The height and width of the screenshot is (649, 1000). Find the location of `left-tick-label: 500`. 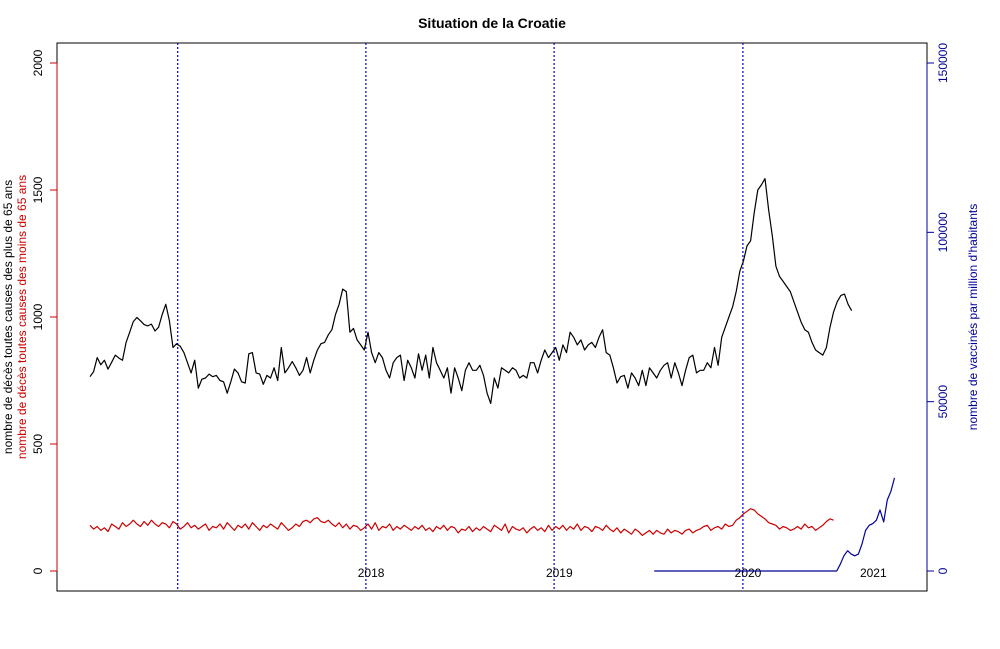

left-tick-label: 500 is located at coordinates (38, 444).